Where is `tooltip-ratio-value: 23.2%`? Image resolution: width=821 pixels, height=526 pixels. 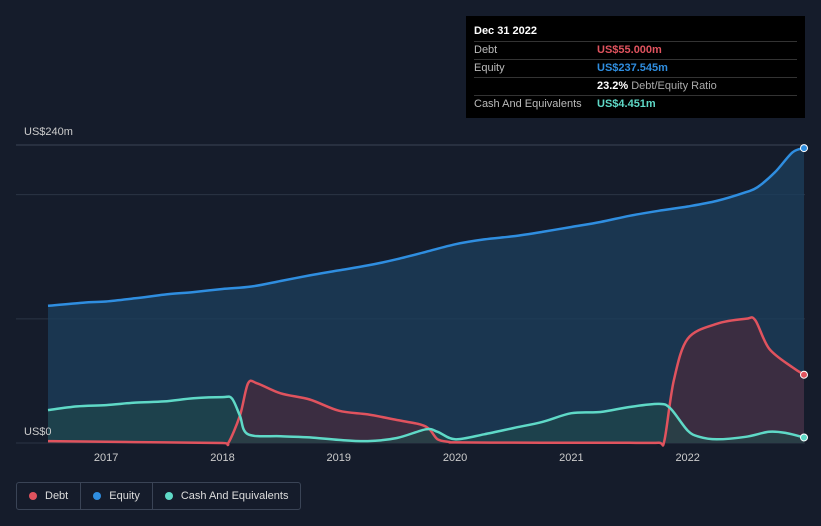
tooltip-ratio-value: 23.2% is located at coordinates (613, 86).